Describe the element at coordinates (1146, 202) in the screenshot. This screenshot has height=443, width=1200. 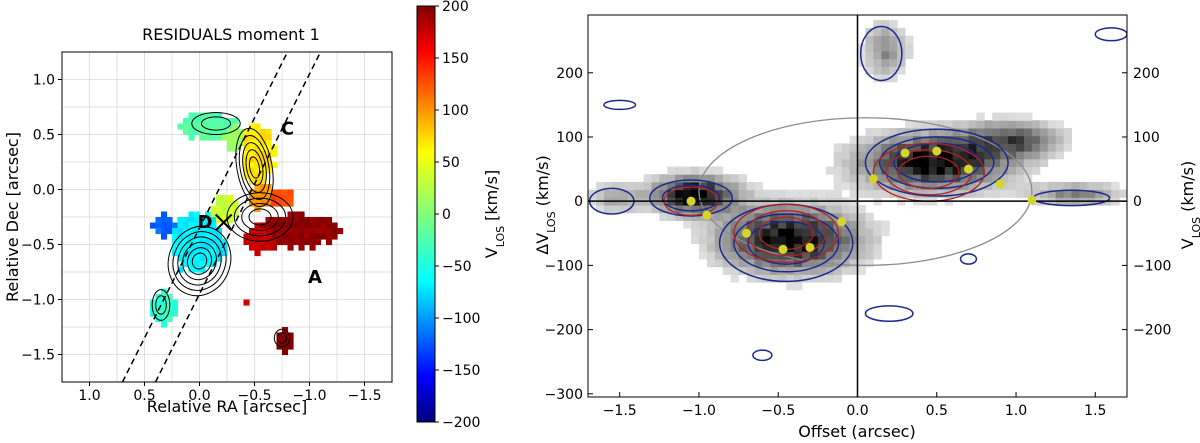
I see `right-y2-ticks: 200 100 0 −100 −200` at that location.